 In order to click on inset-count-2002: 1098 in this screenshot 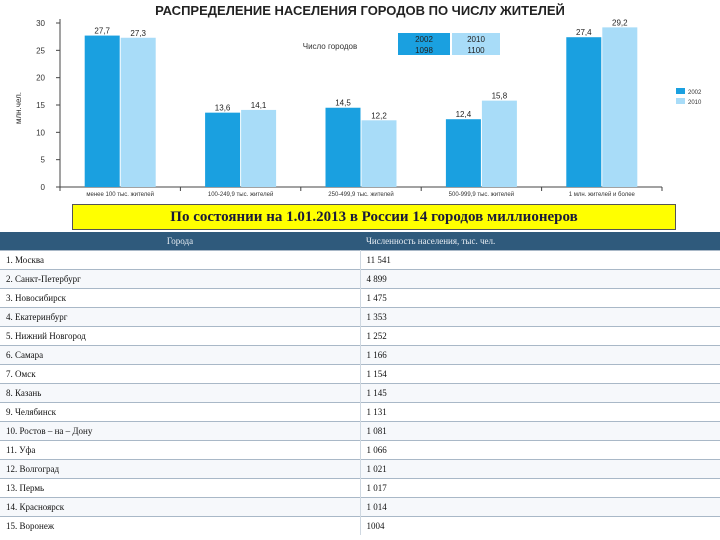, I will do `click(424, 50)`.